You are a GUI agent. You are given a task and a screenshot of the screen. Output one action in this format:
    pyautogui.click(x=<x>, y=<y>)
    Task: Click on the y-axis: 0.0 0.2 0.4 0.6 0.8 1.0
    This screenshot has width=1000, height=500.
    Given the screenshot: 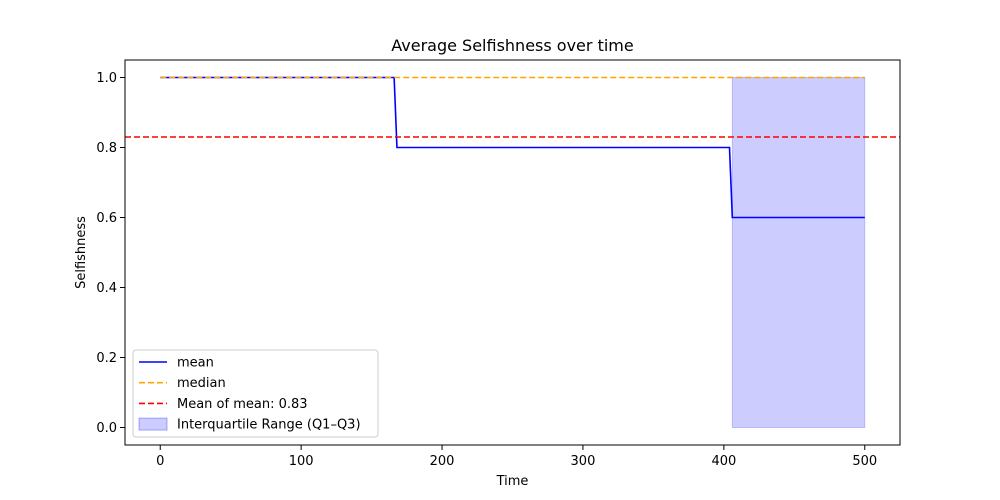 What is the action you would take?
    pyautogui.click(x=110, y=253)
    